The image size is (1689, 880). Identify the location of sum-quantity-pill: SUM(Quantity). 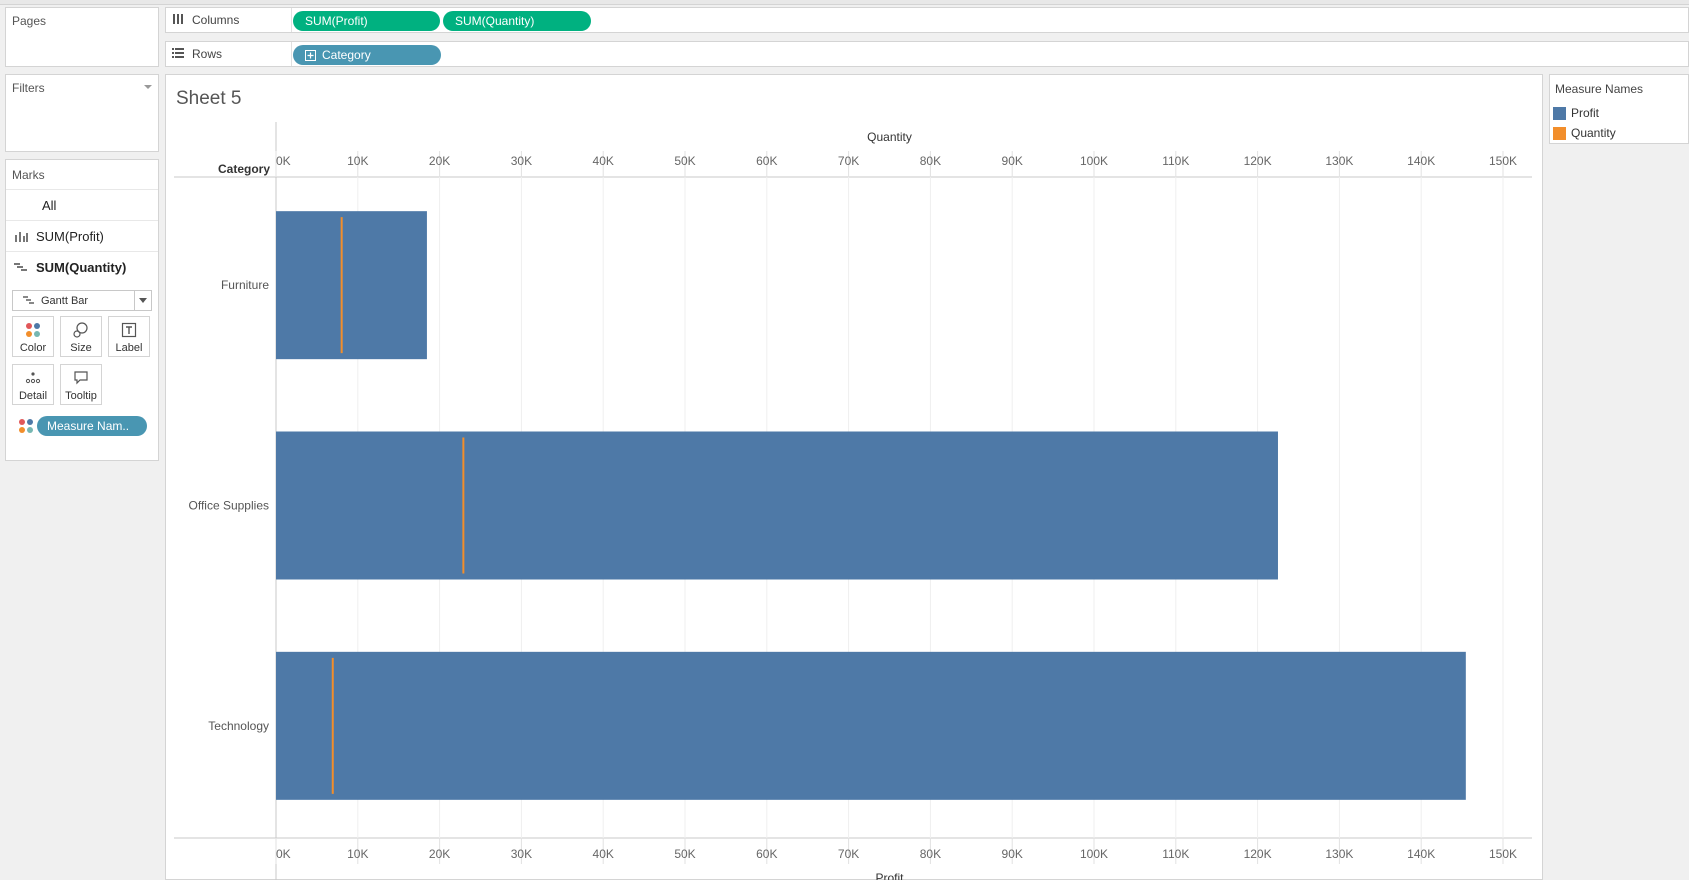
(517, 21).